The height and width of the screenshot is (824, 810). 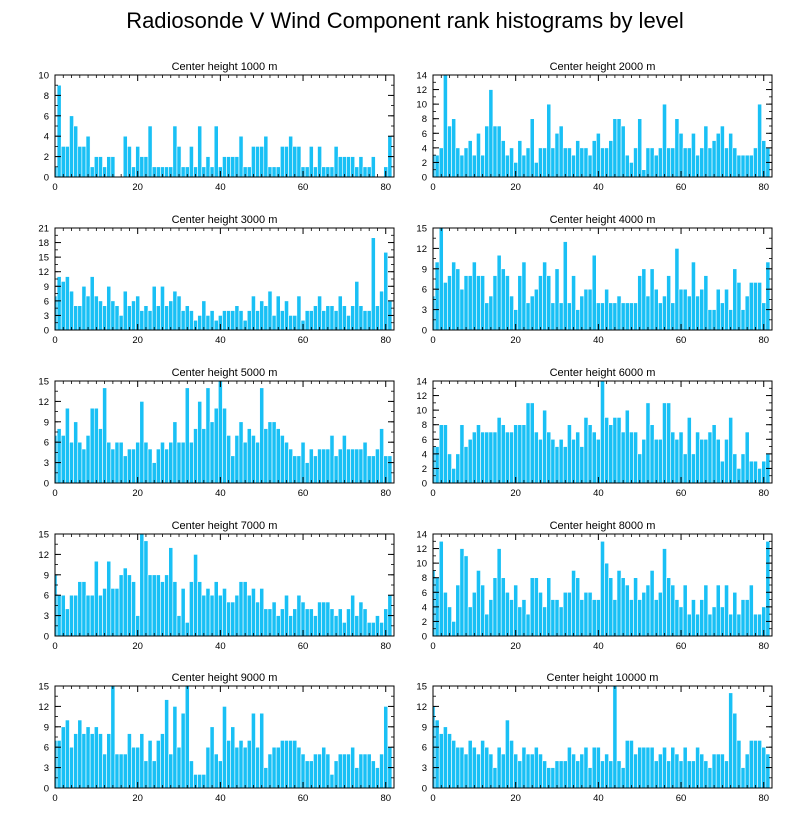 I want to click on y-tick-label: 14, so click(x=421, y=535).